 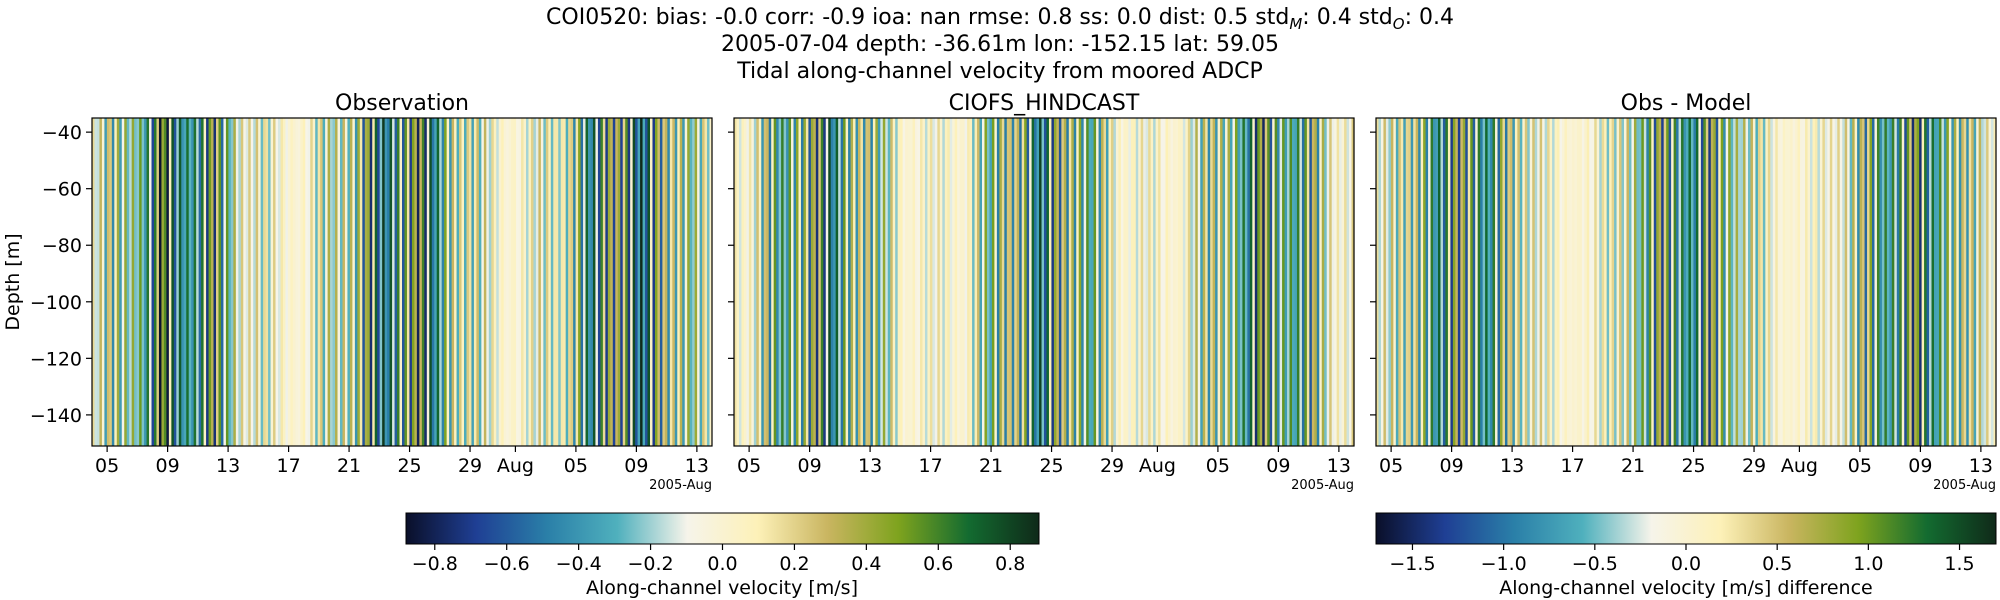 What do you see at coordinates (1777, 564) in the screenshot?
I see `colorbar-tick-label: 0.5` at bounding box center [1777, 564].